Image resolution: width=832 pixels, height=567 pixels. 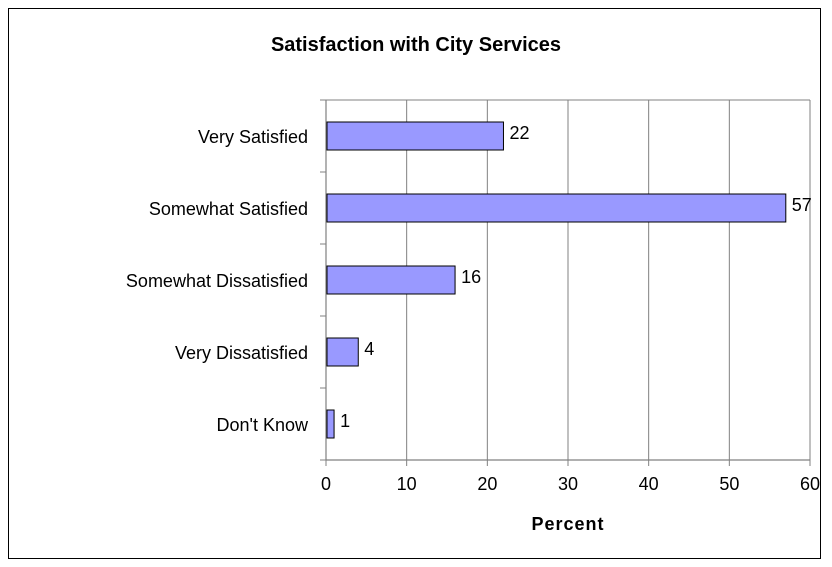 What do you see at coordinates (810, 484) in the screenshot?
I see `x-tick-label-60: 60` at bounding box center [810, 484].